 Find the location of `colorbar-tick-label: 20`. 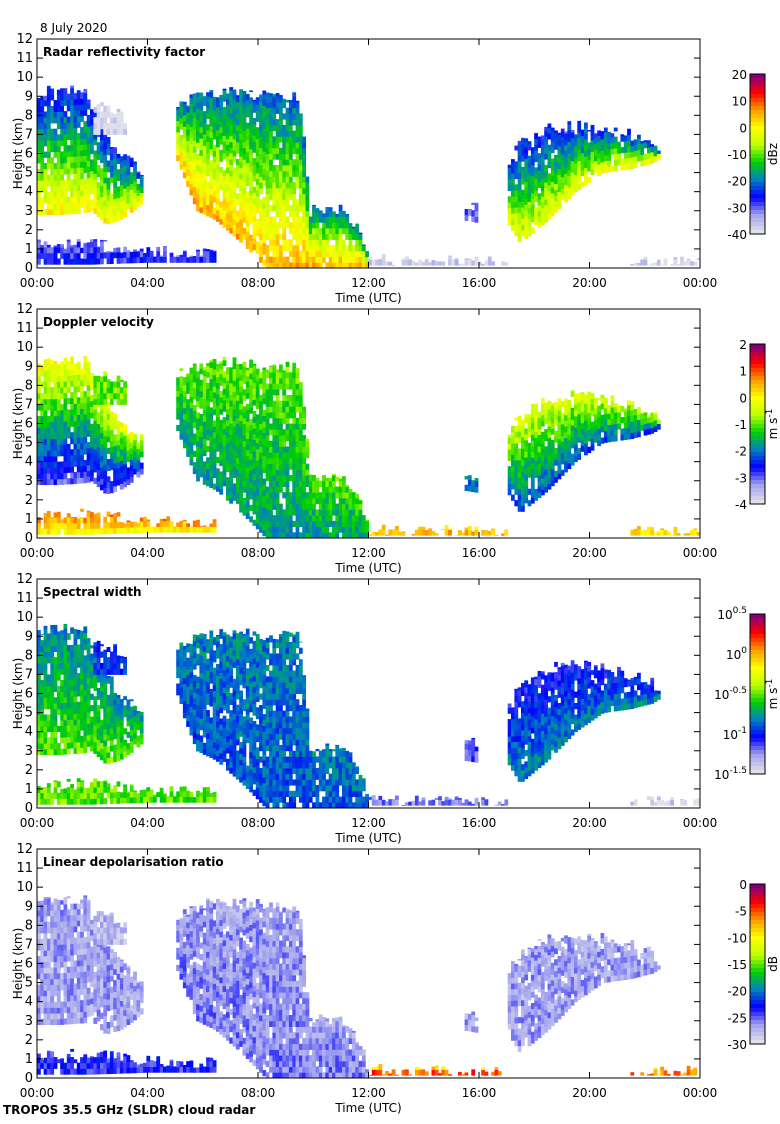

colorbar-tick-label: 20 is located at coordinates (739, 75).